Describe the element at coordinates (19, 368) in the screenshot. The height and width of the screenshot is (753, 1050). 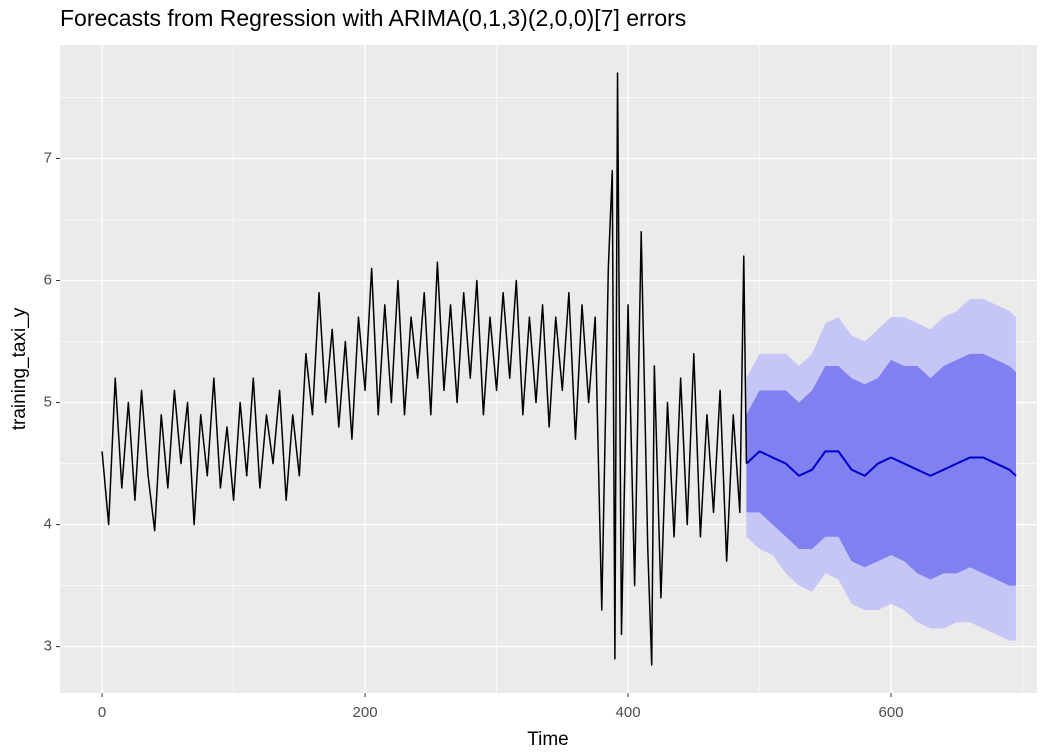
I see `y-axis-label: training_taxi_y` at that location.